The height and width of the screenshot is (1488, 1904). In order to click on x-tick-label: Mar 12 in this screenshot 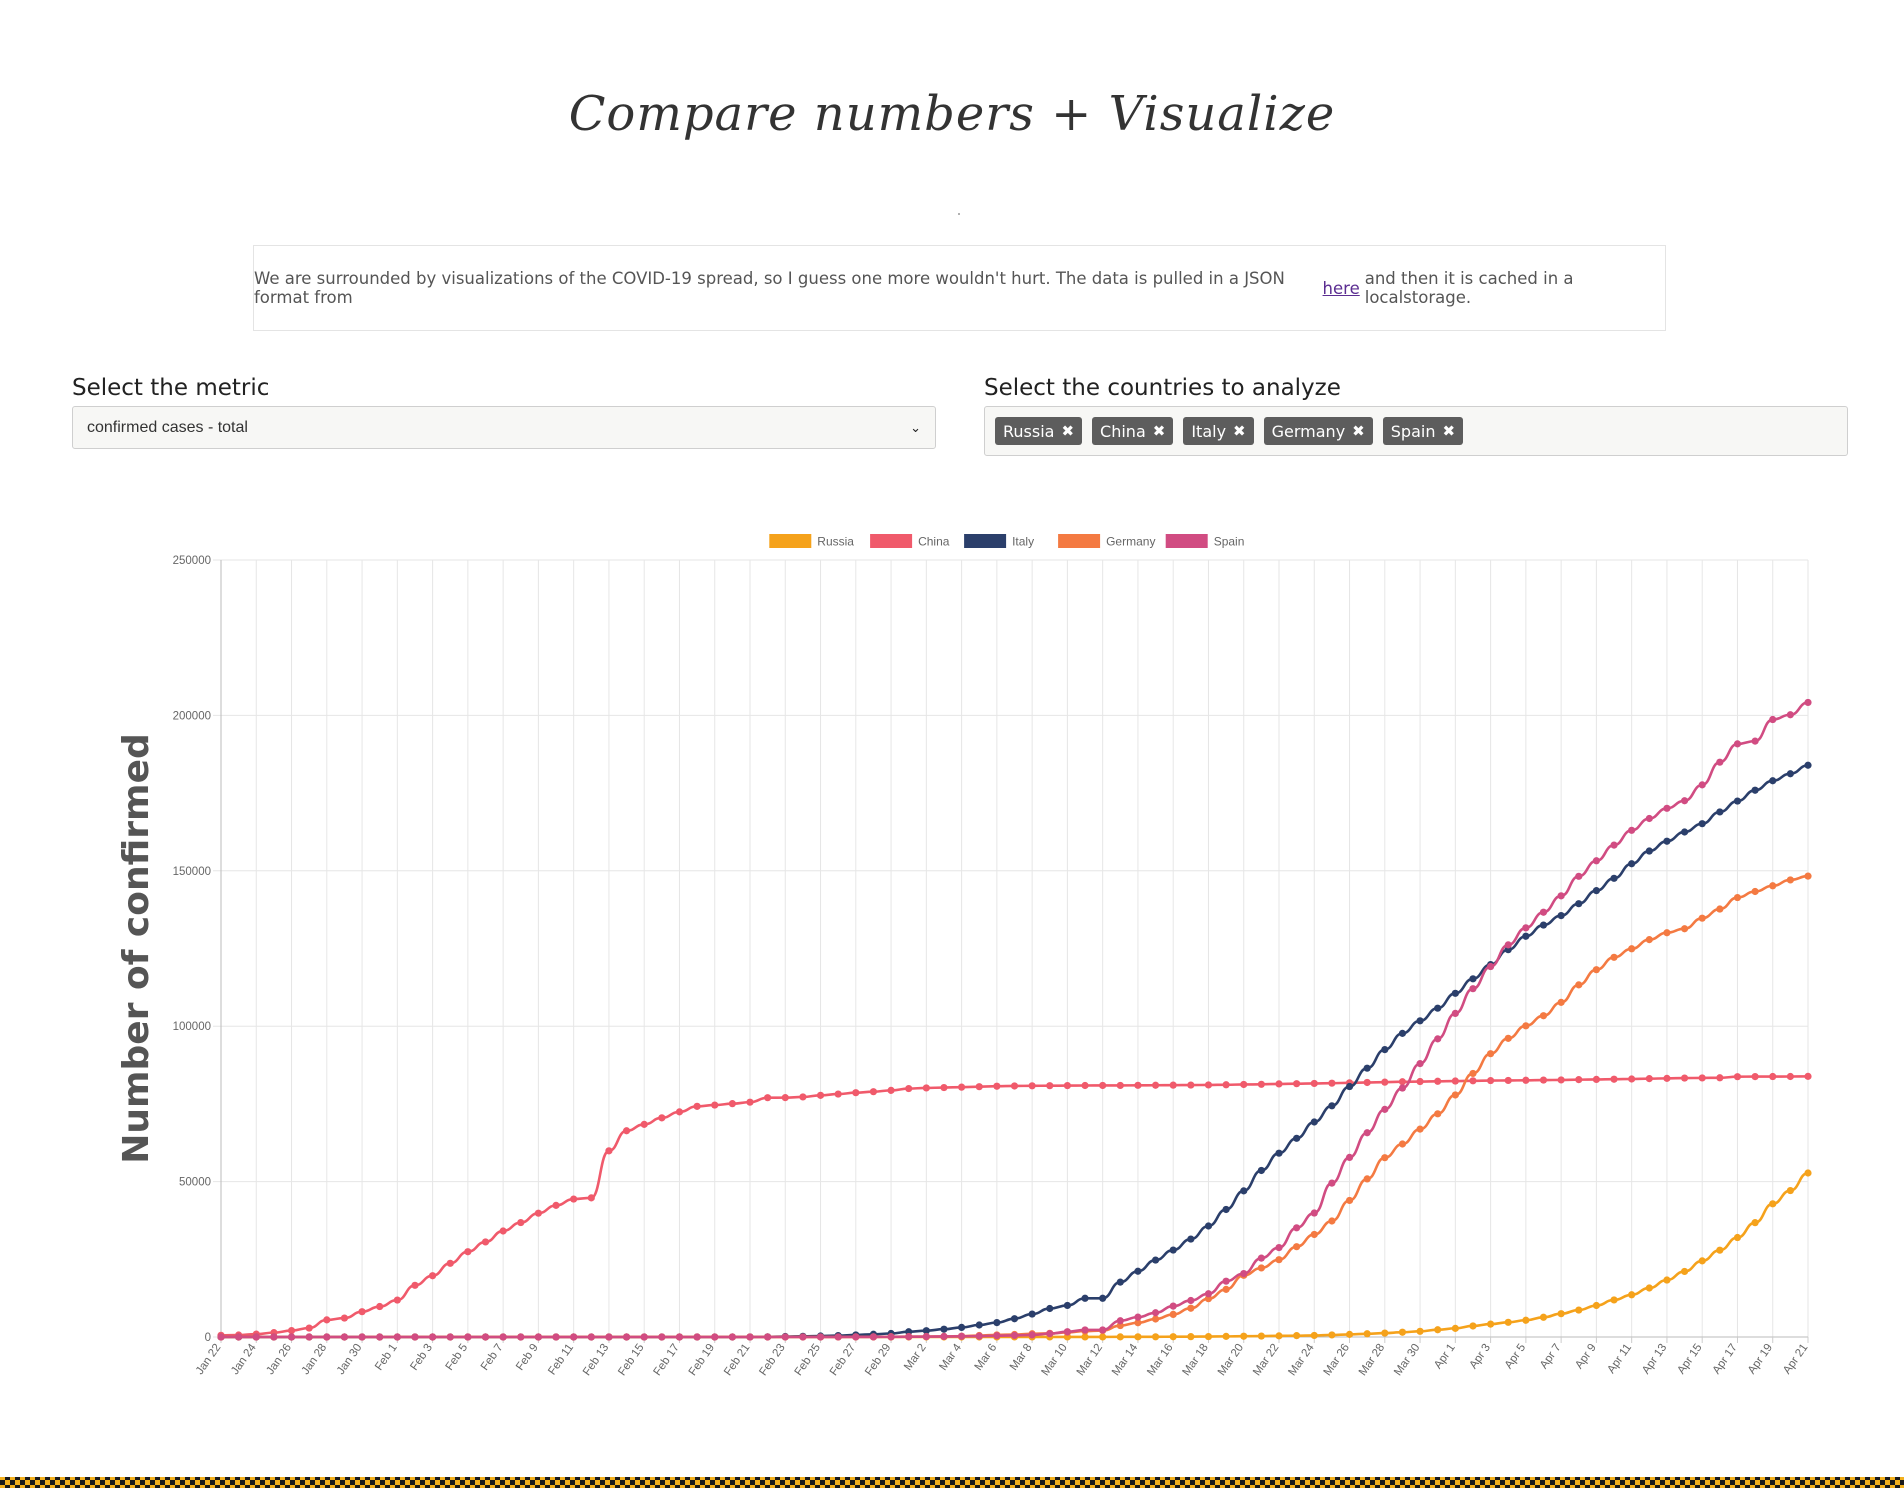, I will do `click(1090, 1360)`.